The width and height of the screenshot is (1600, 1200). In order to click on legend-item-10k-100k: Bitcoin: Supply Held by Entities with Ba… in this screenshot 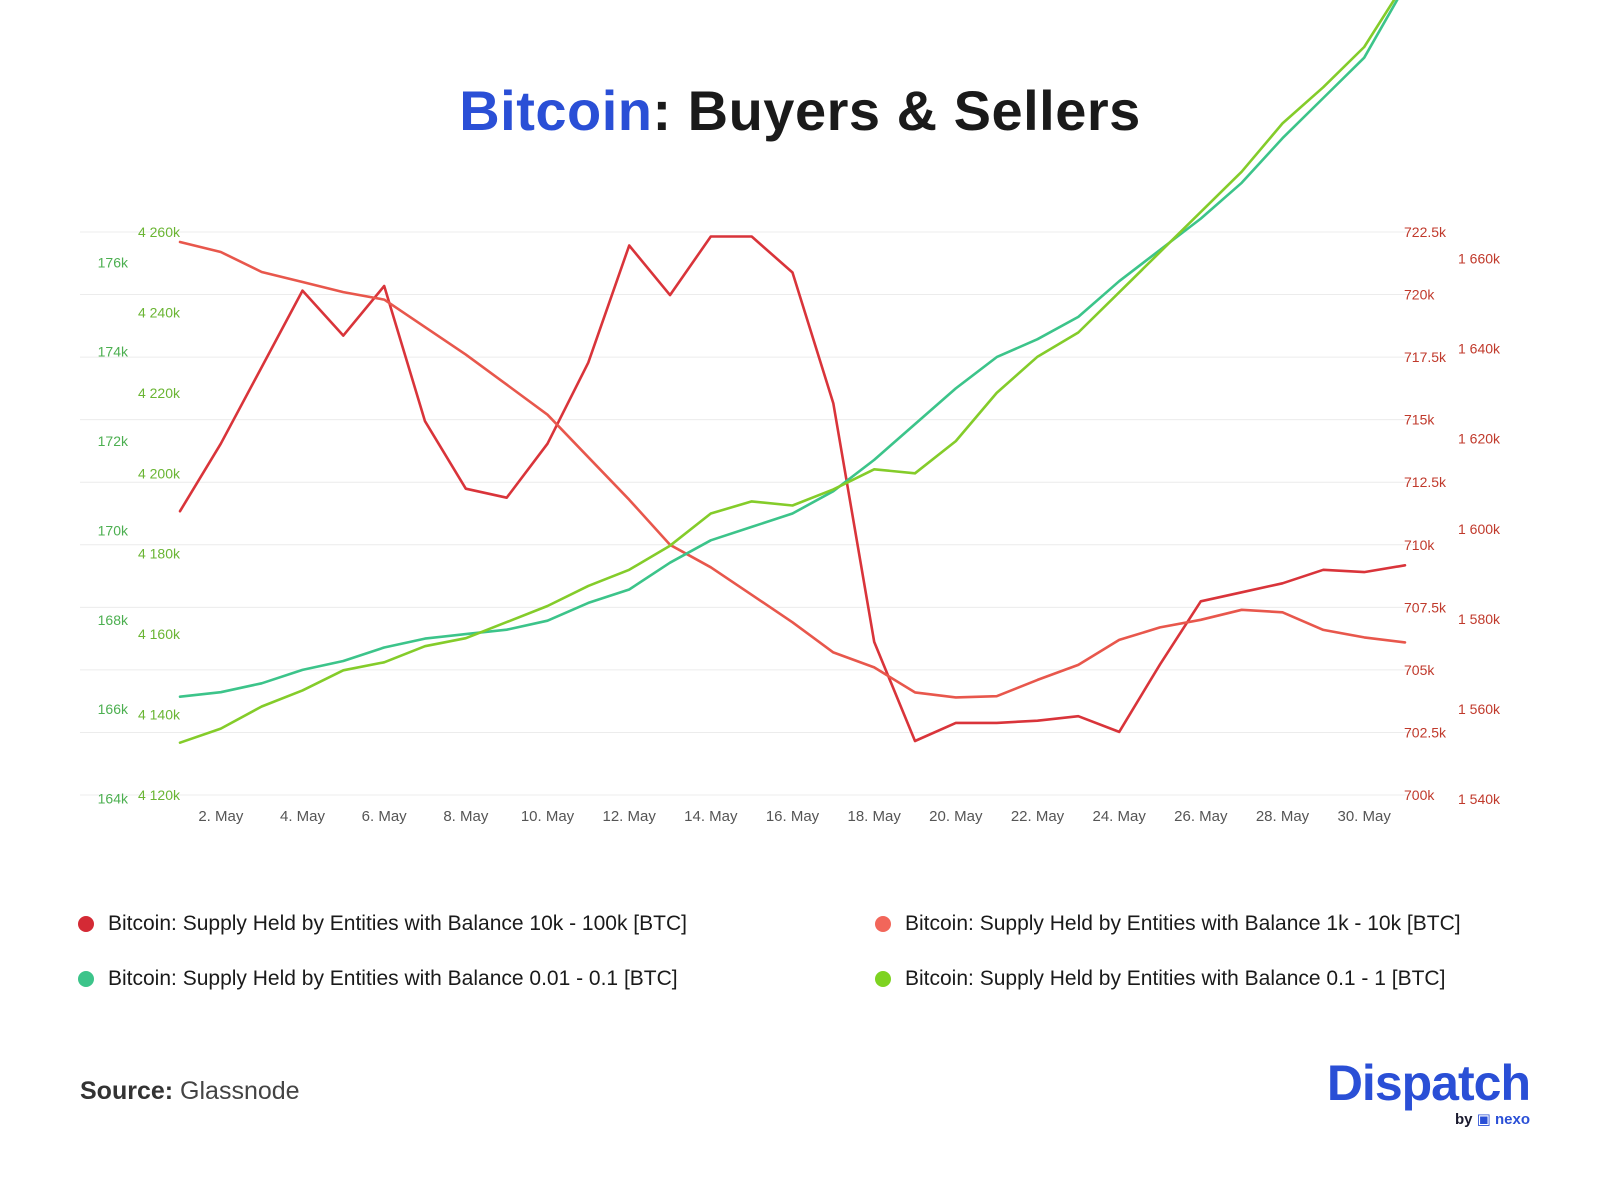, I will do `click(382, 924)`.